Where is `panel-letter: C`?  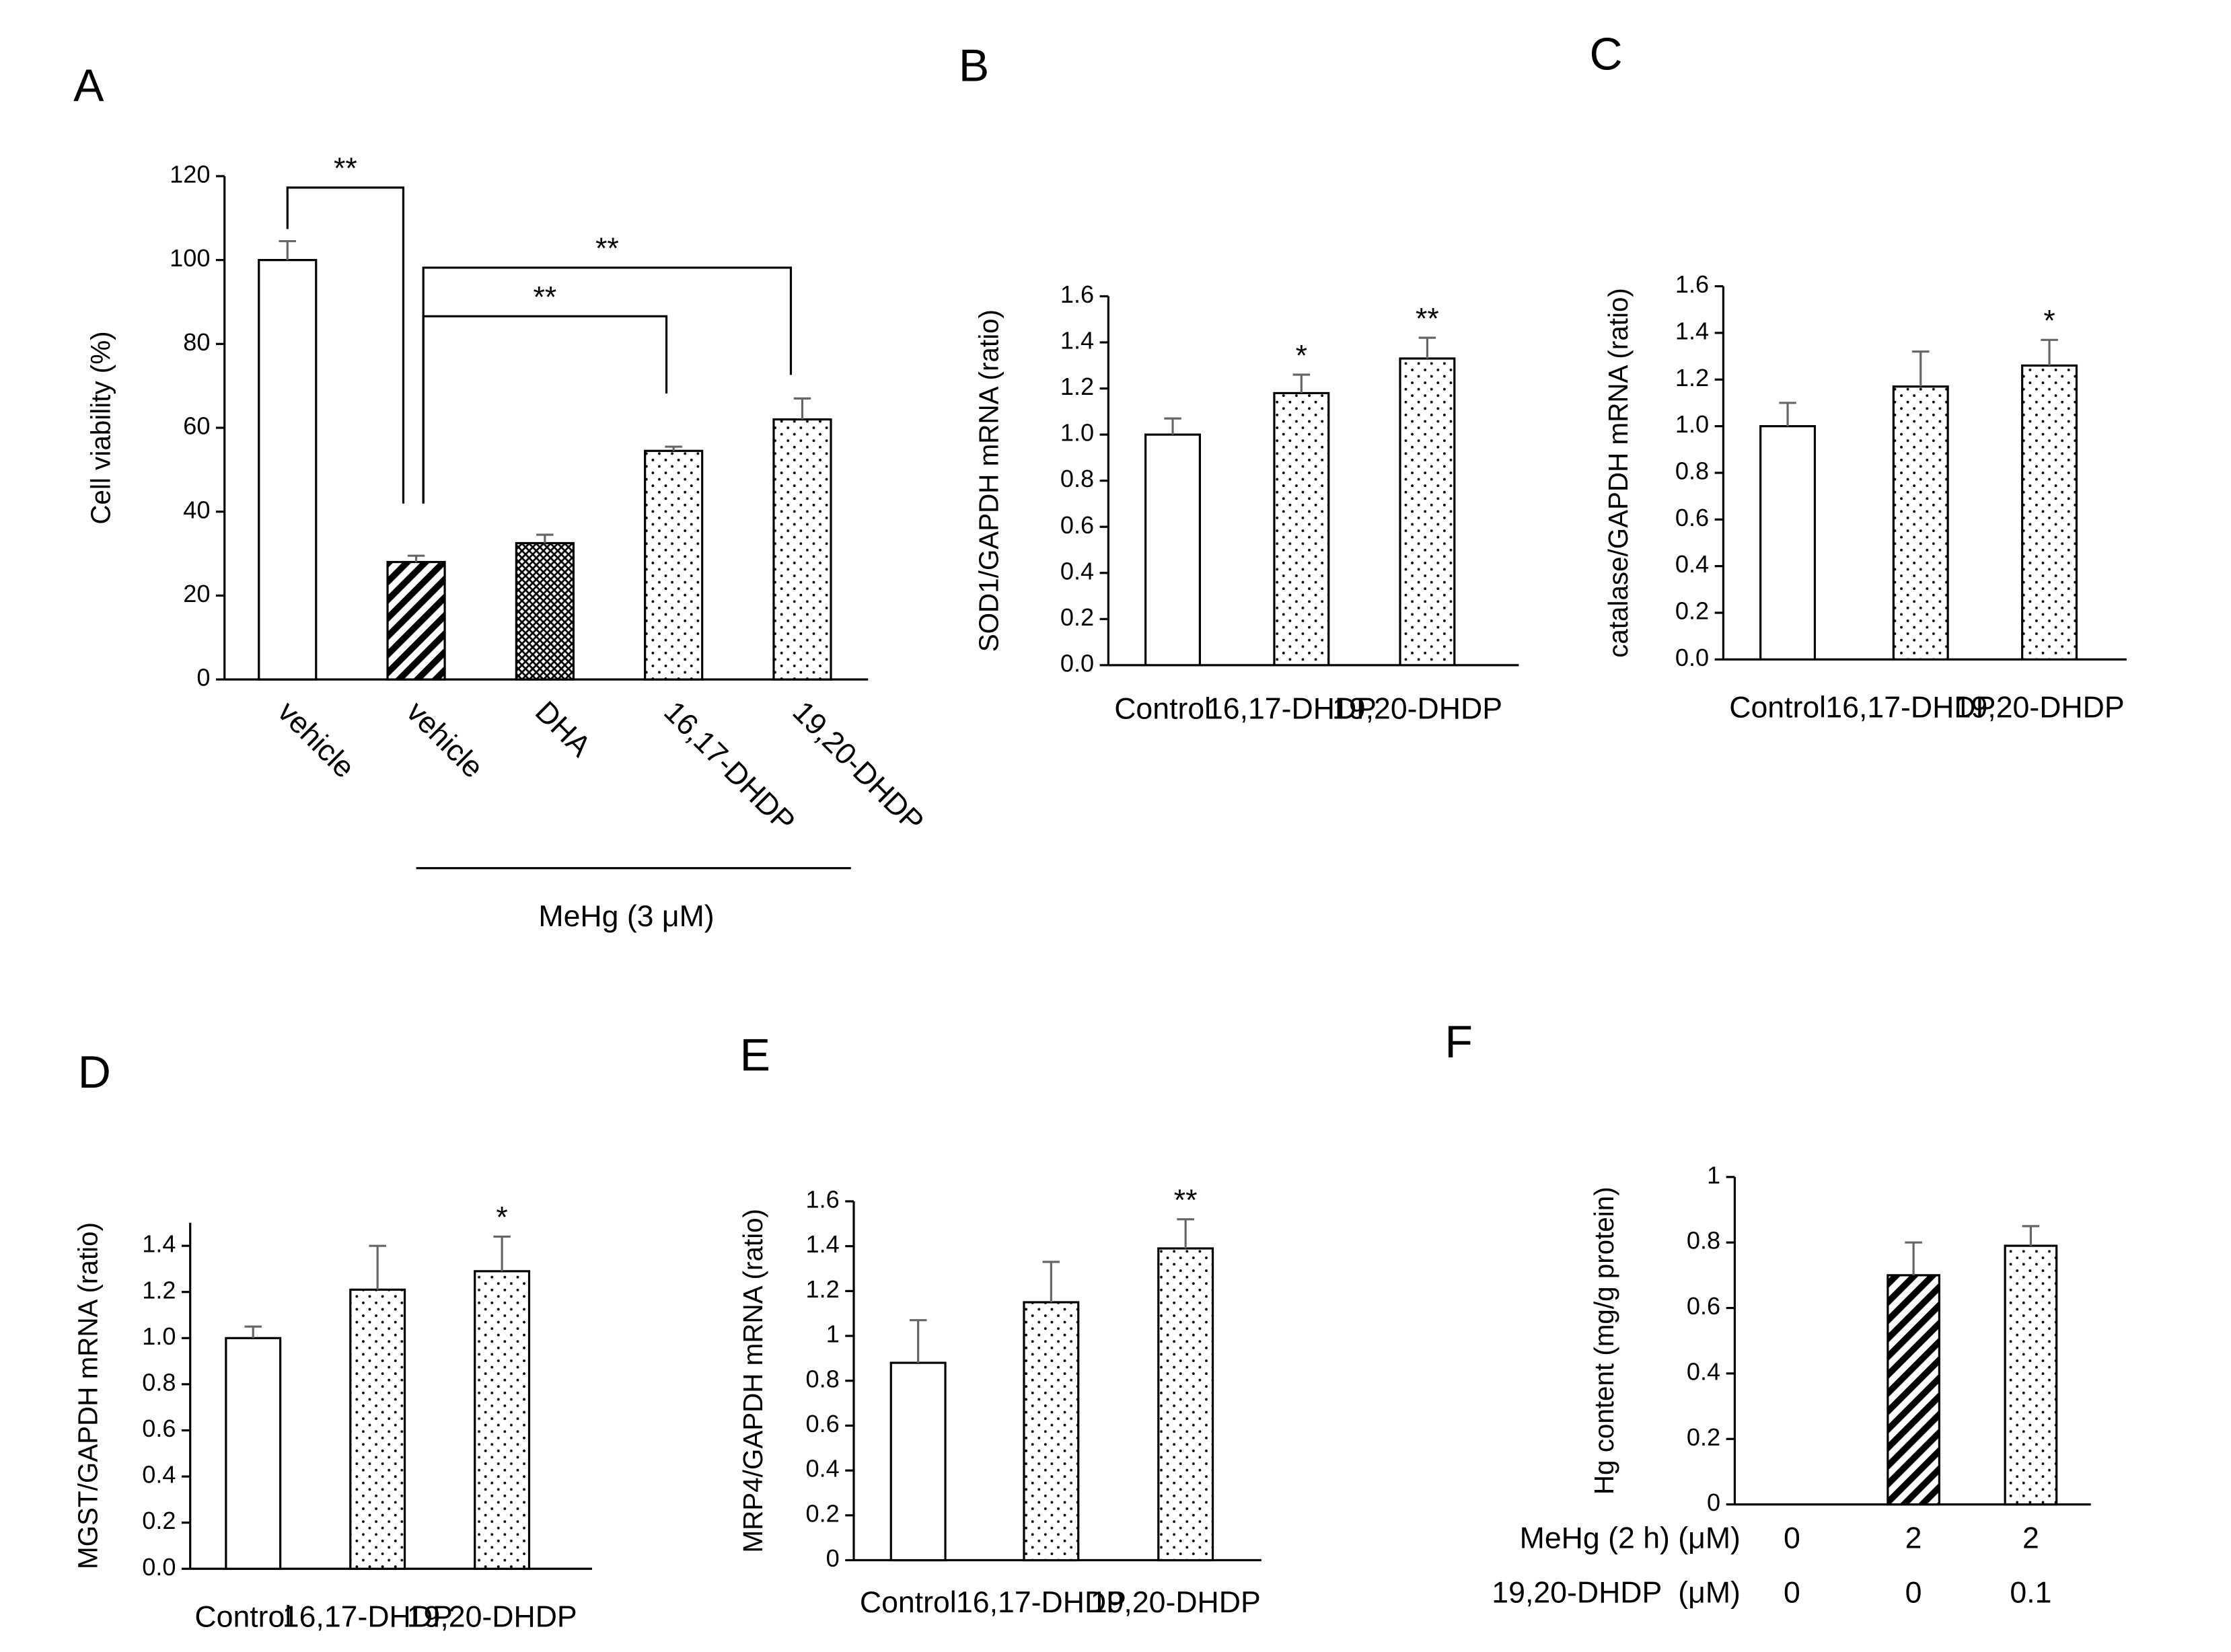 panel-letter: C is located at coordinates (1607, 53).